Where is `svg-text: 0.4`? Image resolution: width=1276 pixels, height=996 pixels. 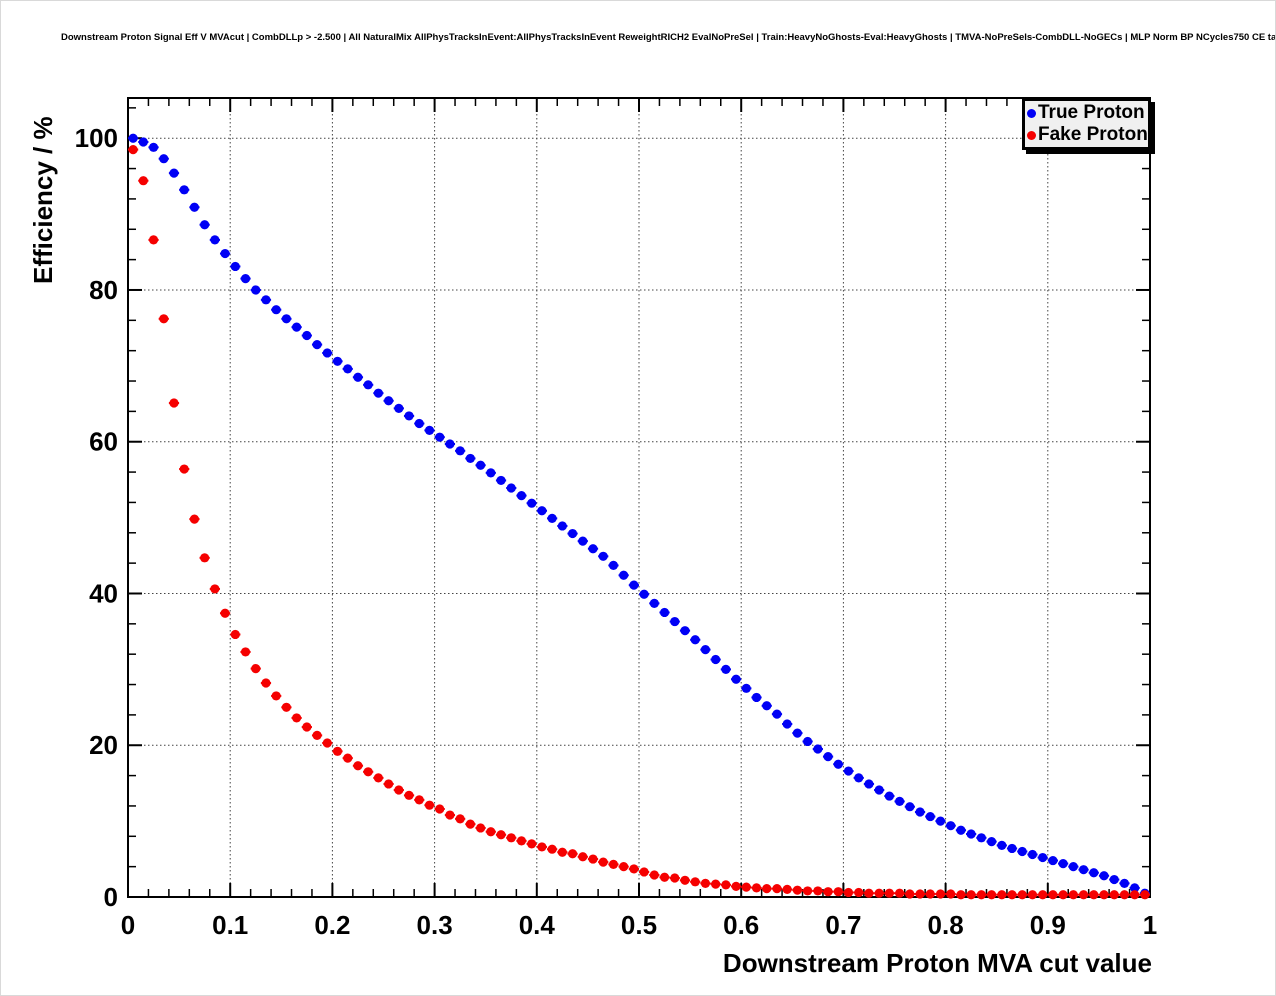 svg-text: 0.4 is located at coordinates (537, 925).